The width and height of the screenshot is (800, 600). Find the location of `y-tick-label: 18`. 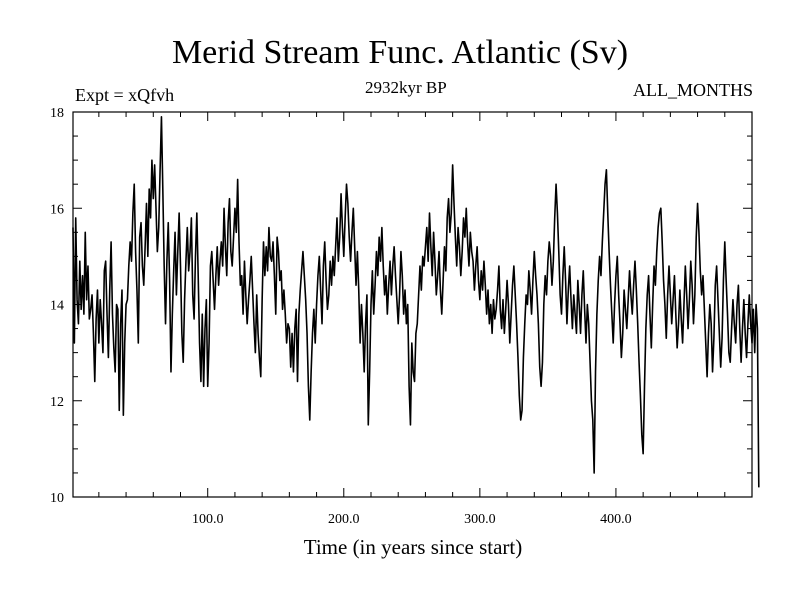

y-tick-label: 18 is located at coordinates (57, 113).